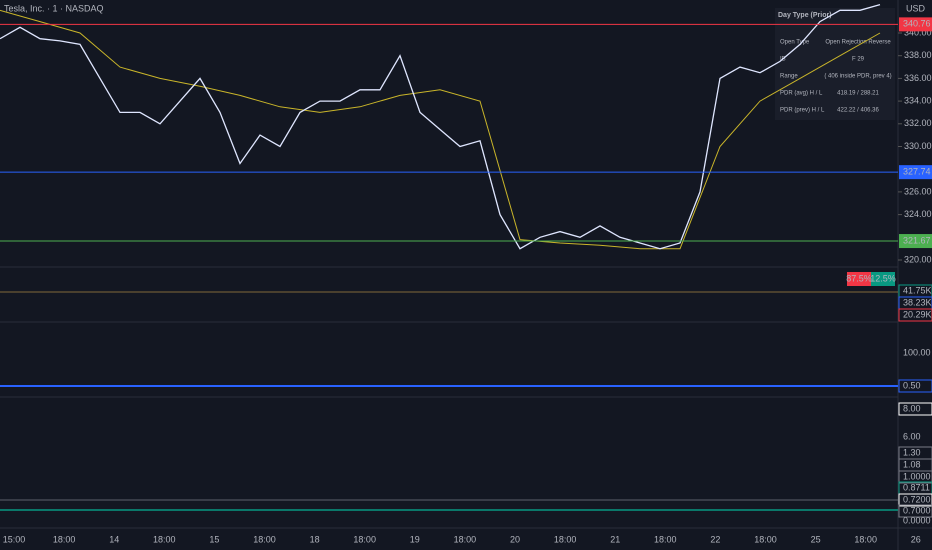 The height and width of the screenshot is (550, 932). Describe the element at coordinates (415, 539) in the screenshot. I see `time-label: 19` at that location.